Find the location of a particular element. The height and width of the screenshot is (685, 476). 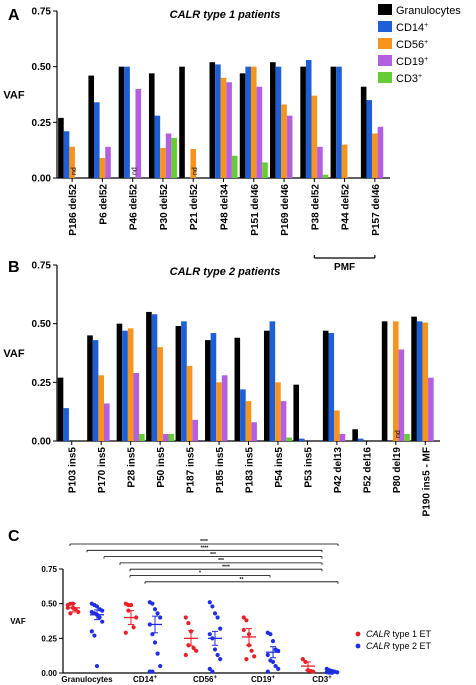

legend-label: CD3+ is located at coordinates (409, 79).